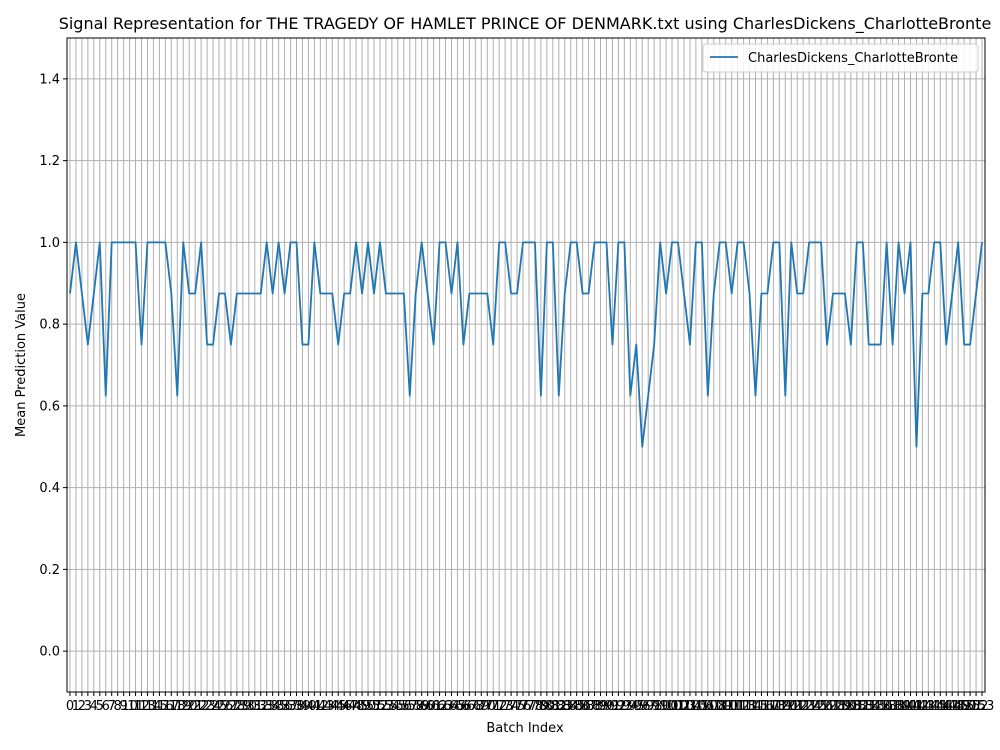 The width and height of the screenshot is (1000, 750). I want to click on x-tick-label: 147, so click(946, 706).